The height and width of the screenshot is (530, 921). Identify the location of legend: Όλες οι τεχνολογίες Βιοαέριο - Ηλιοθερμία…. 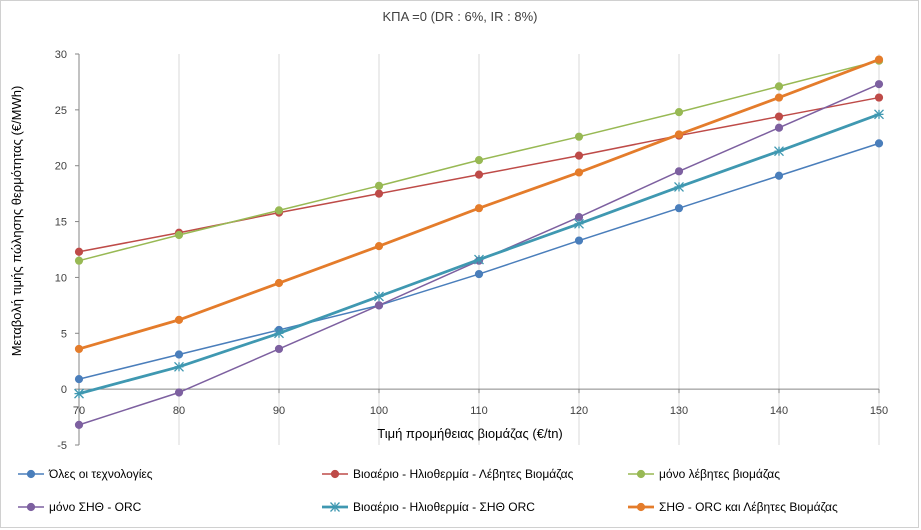
(428, 490).